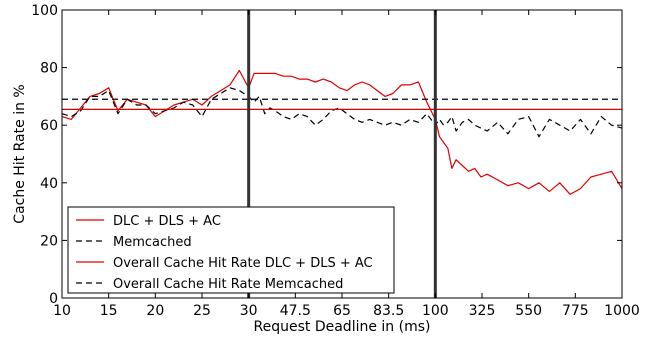  I want to click on x-tick-label: 325, so click(482, 311).